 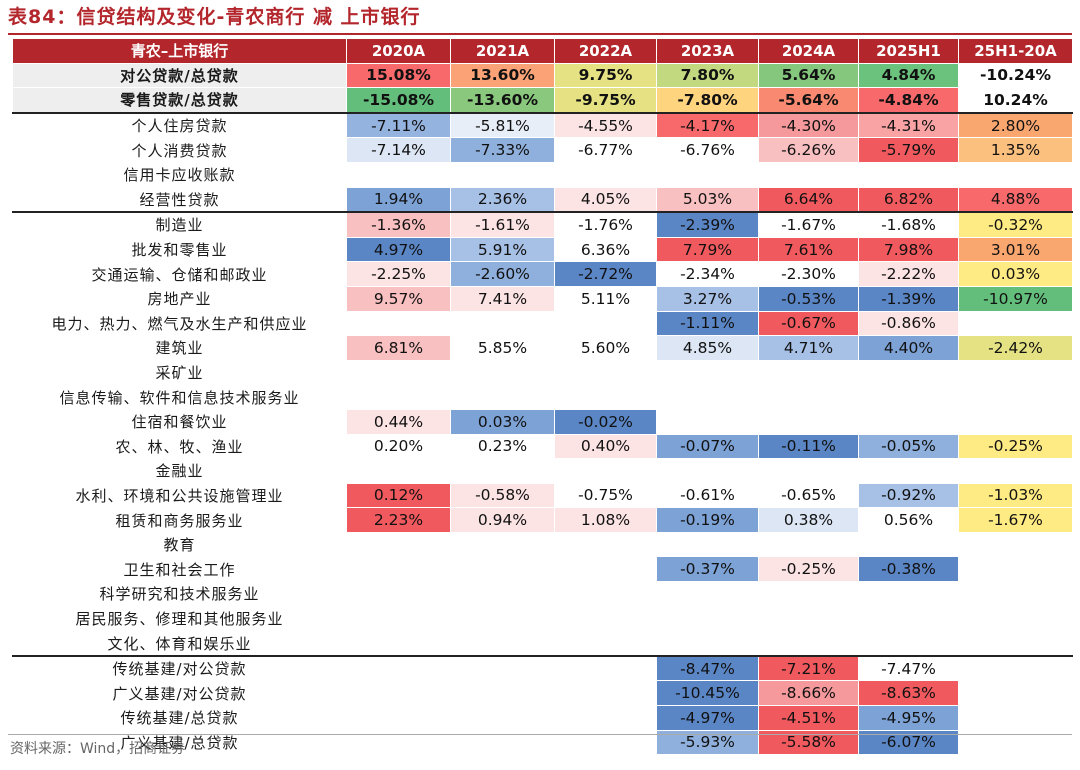 What do you see at coordinates (808, 348) in the screenshot?
I see `value-cell: 4.71%` at bounding box center [808, 348].